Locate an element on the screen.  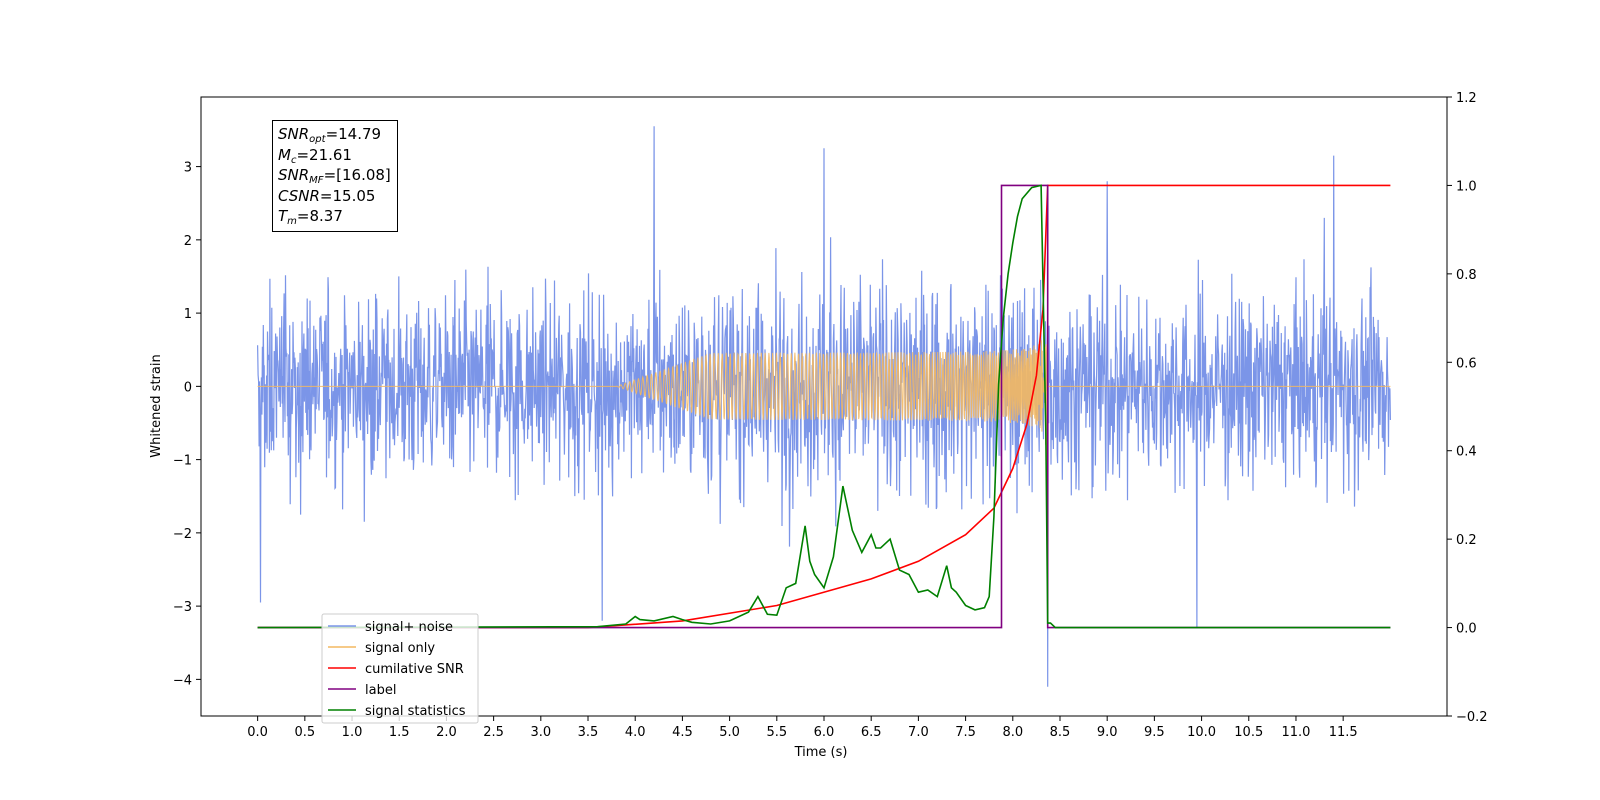
y2-tick-label: −0.2 is located at coordinates (1472, 717).